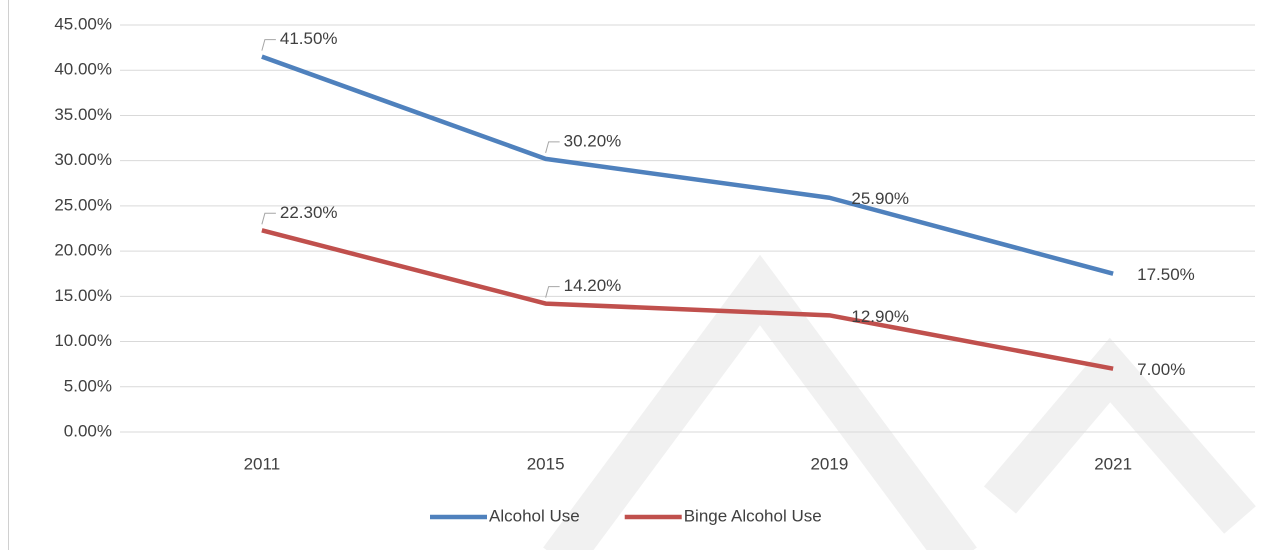 The height and width of the screenshot is (550, 1276). What do you see at coordinates (1119, 435) in the screenshot?
I see `watermark-letter` at bounding box center [1119, 435].